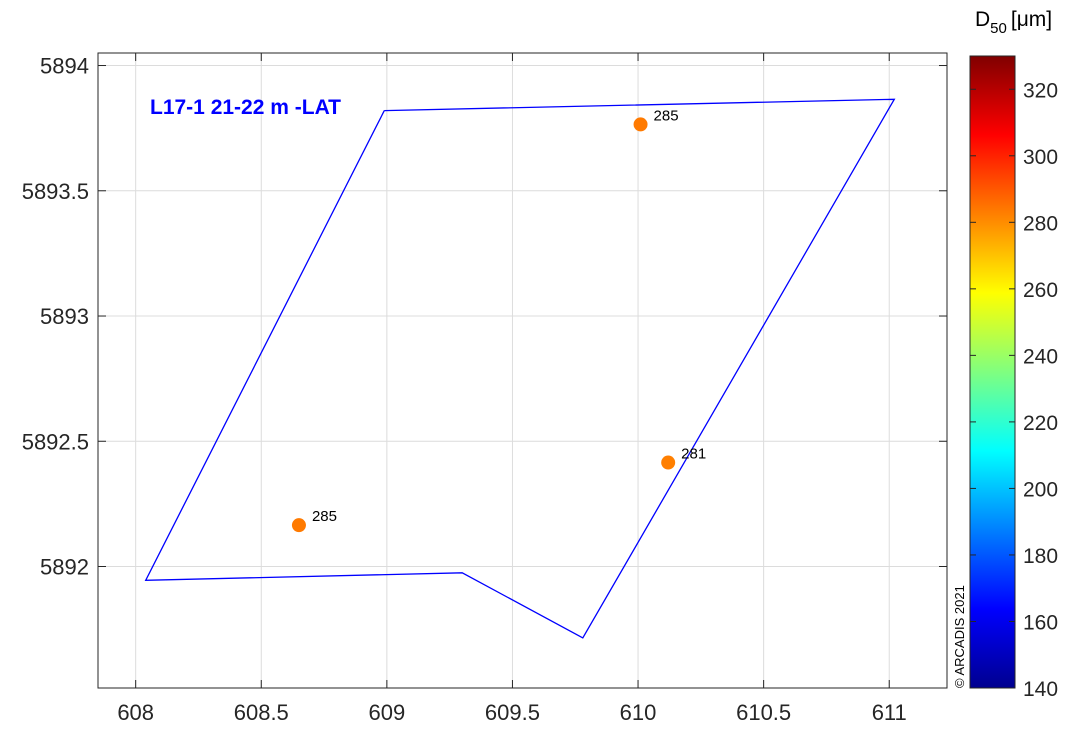 The width and height of the screenshot is (1065, 733). What do you see at coordinates (55, 441) in the screenshot?
I see `y-tick-label: 5892.5` at bounding box center [55, 441].